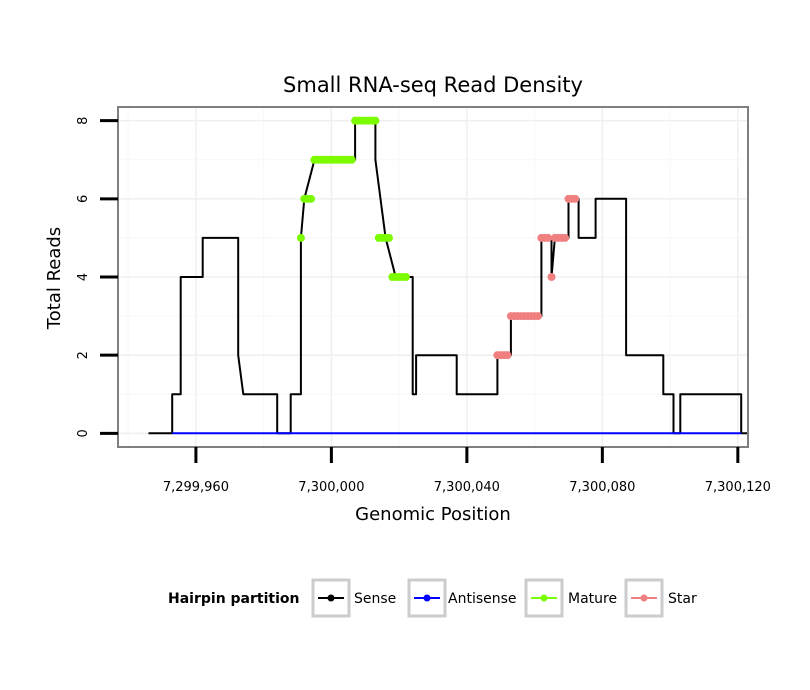 The height and width of the screenshot is (690, 810). I want to click on y-axis-label: Total Reads, so click(54, 278).